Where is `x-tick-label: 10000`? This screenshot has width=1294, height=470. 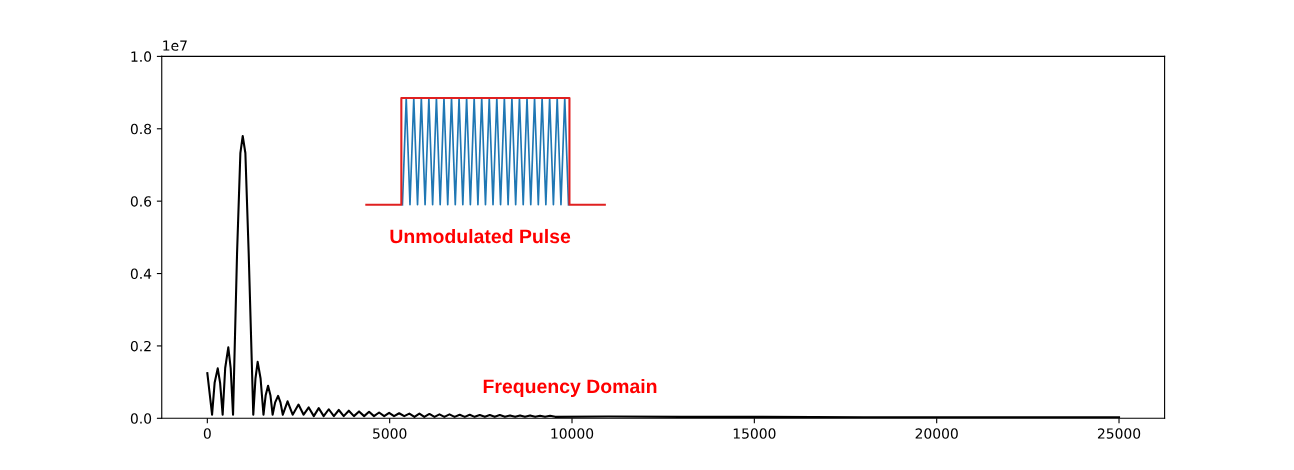 x-tick-label: 10000 is located at coordinates (572, 433).